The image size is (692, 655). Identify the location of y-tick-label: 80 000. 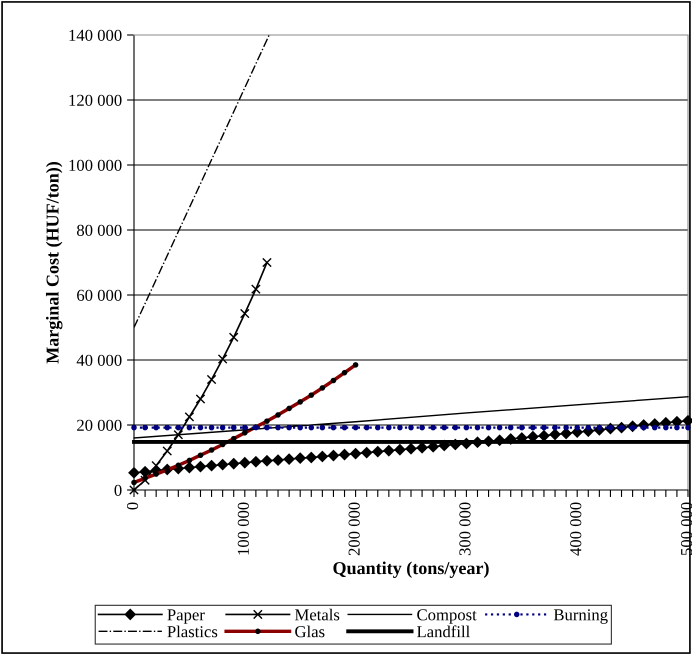
(99, 230).